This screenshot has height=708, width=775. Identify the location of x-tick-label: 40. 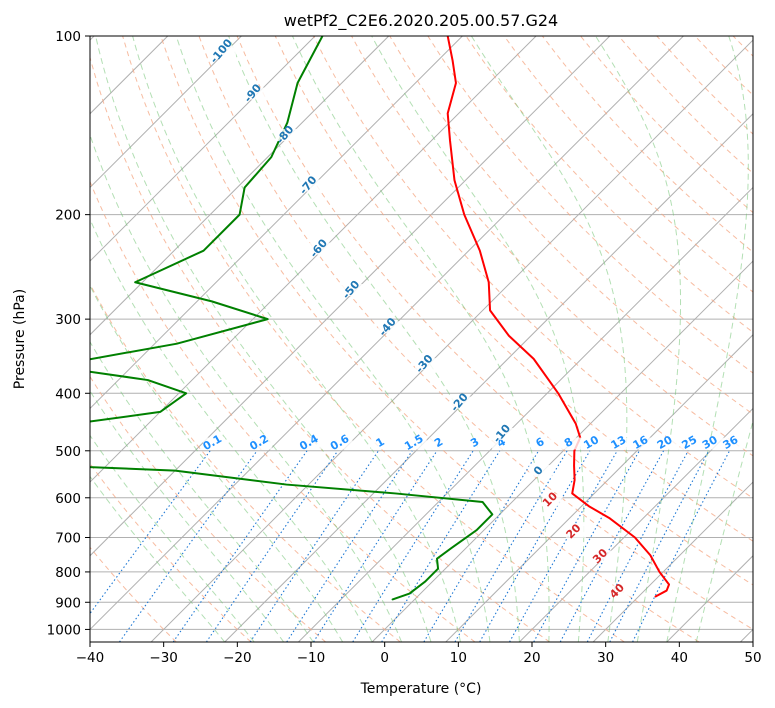
(679, 658).